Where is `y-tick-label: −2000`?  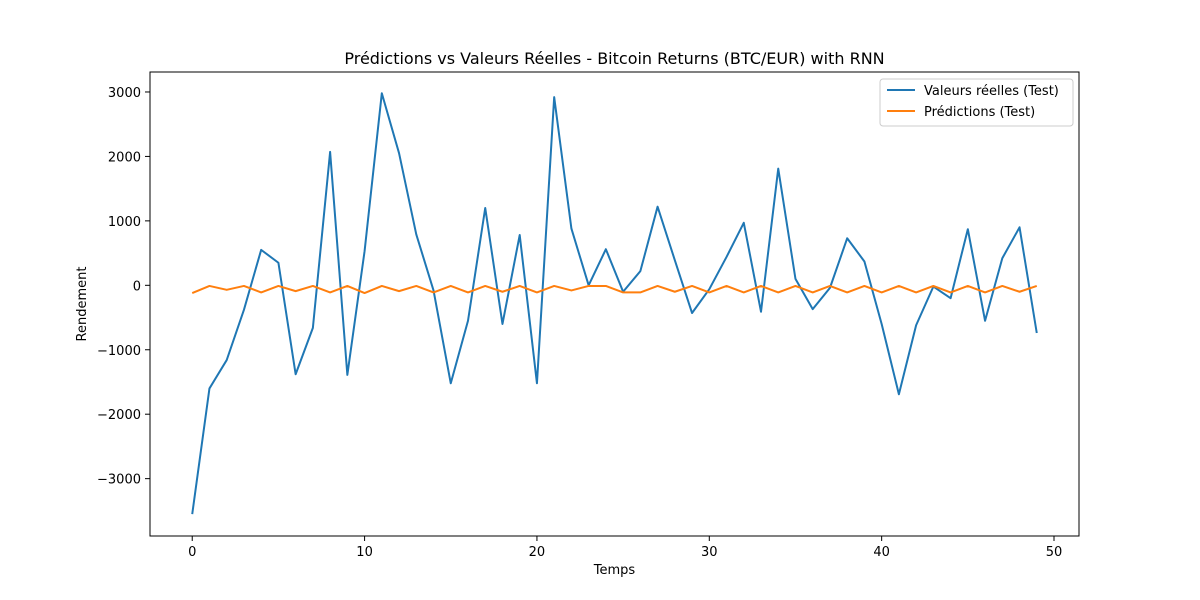 y-tick-label: −2000 is located at coordinates (119, 415).